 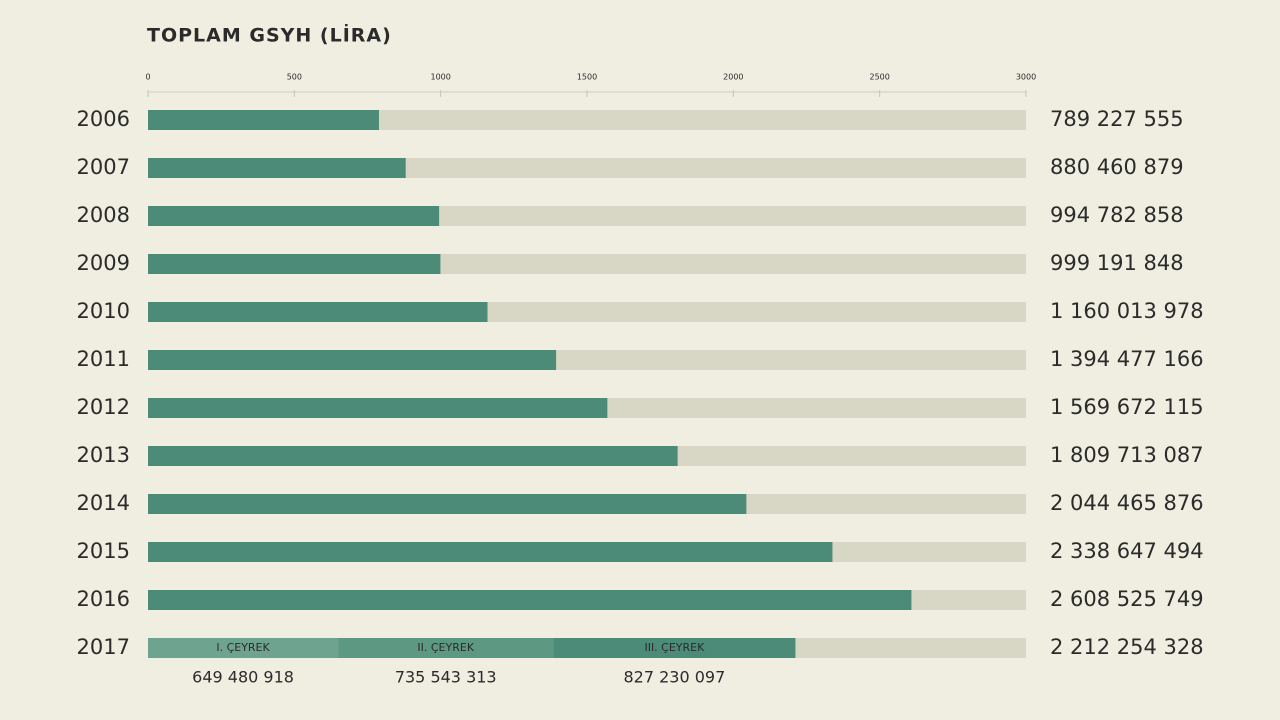 What do you see at coordinates (1127, 407) in the screenshot?
I see `value-label: 1 569 672 115` at bounding box center [1127, 407].